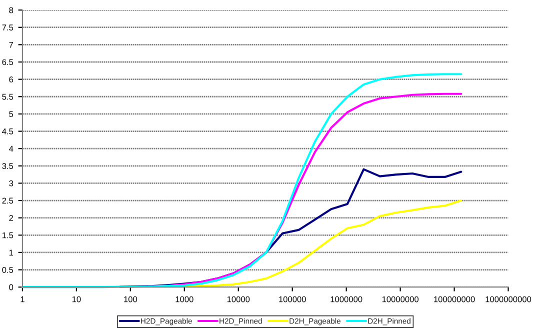  Describe the element at coordinates (292, 299) in the screenshot. I see `x-tick-label: 100000` at that location.